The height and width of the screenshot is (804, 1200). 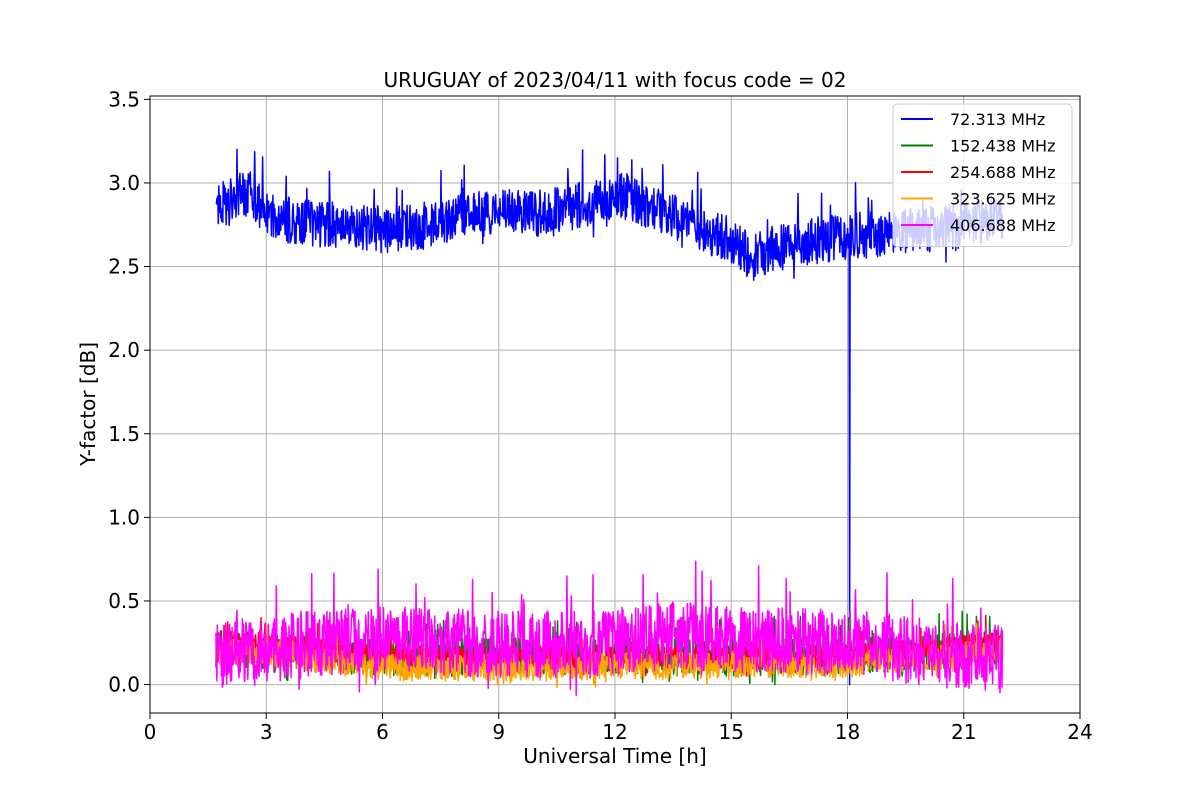 What do you see at coordinates (88, 404) in the screenshot?
I see `y-axis-label: Y-factor [dB]` at bounding box center [88, 404].